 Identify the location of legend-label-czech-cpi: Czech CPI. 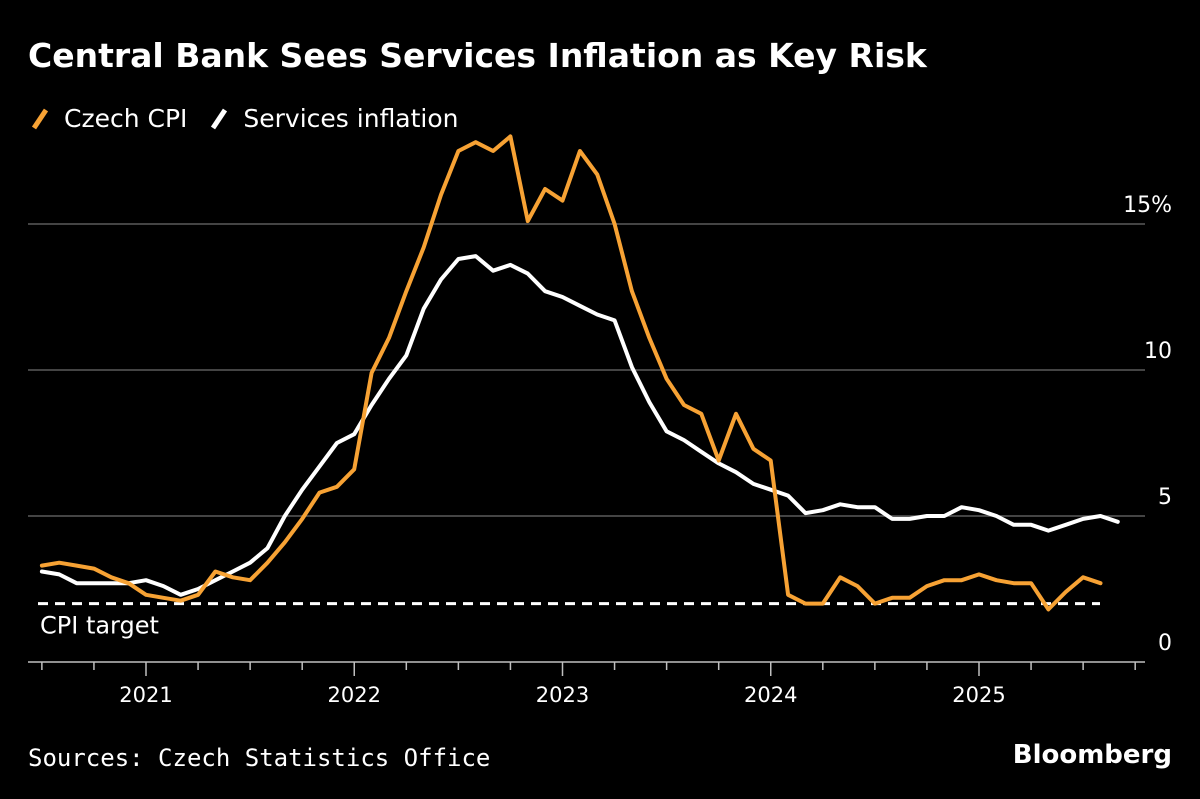
(126, 118).